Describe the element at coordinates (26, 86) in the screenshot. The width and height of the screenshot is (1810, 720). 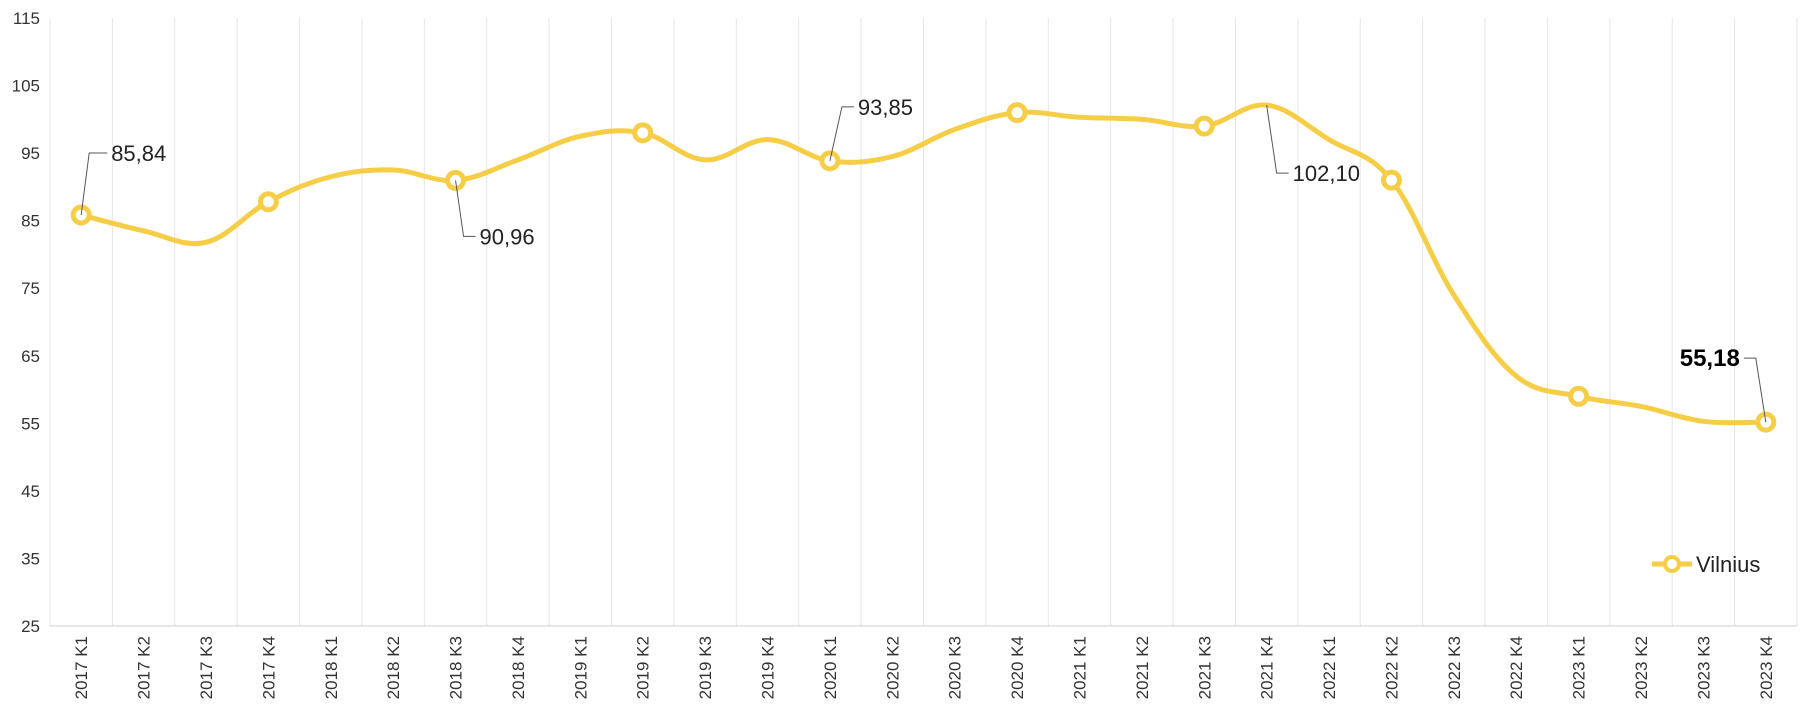
I see `y-tick-label: 105` at that location.